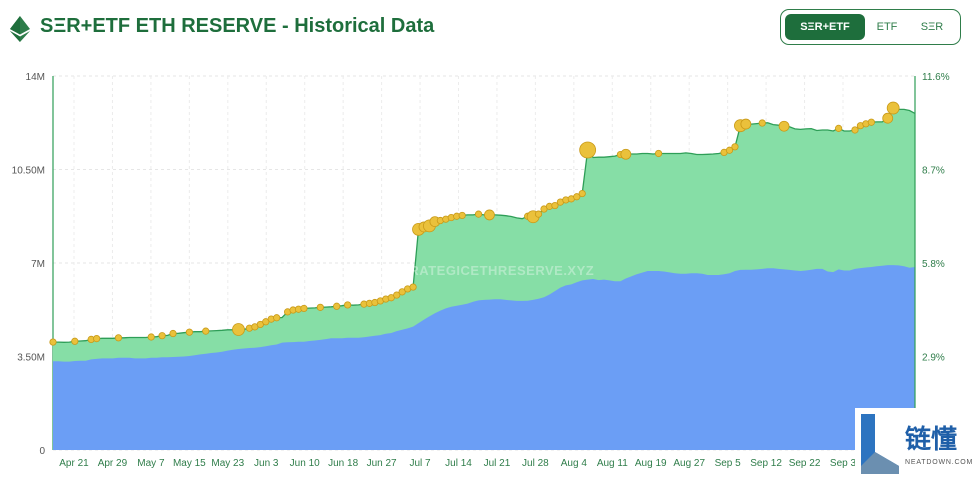 The height and width of the screenshot is (477, 975). What do you see at coordinates (766, 463) in the screenshot?
I see `x-tick-label: Sep 12` at bounding box center [766, 463].